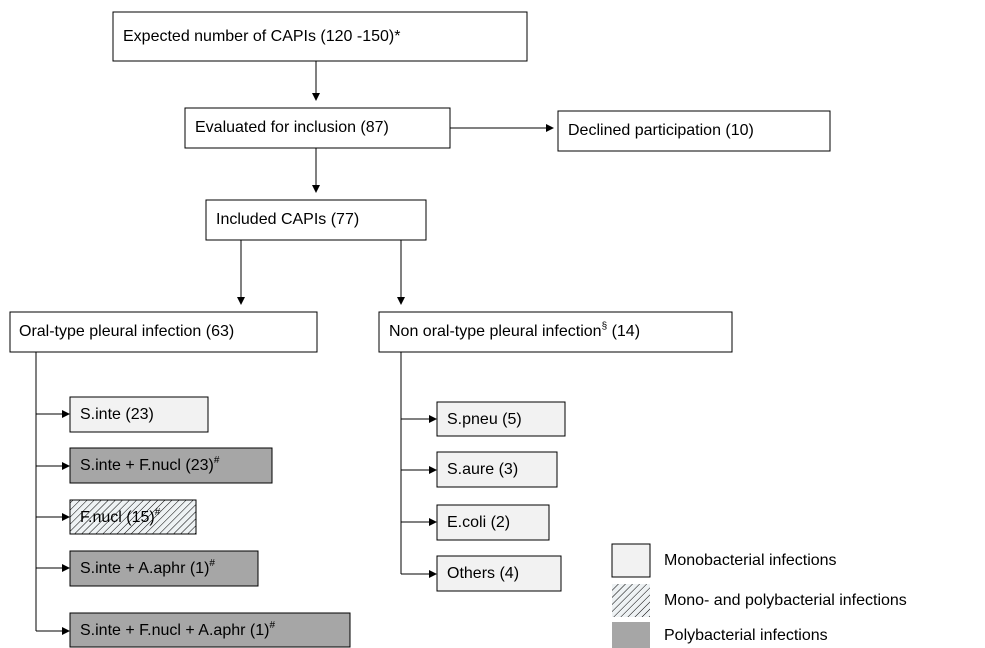 The width and height of the screenshot is (985, 648). I want to click on node: Included CAPIs (77), so click(316, 220).